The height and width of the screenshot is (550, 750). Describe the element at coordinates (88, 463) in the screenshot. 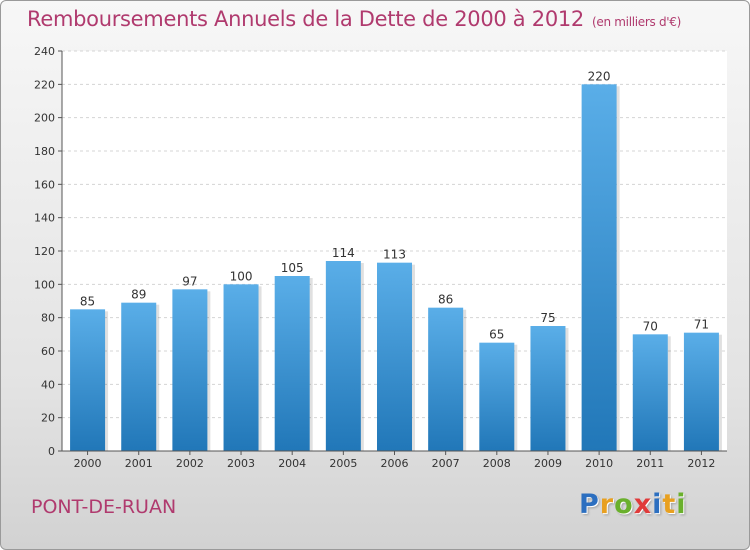

I see `x-tick-label: 2000` at that location.